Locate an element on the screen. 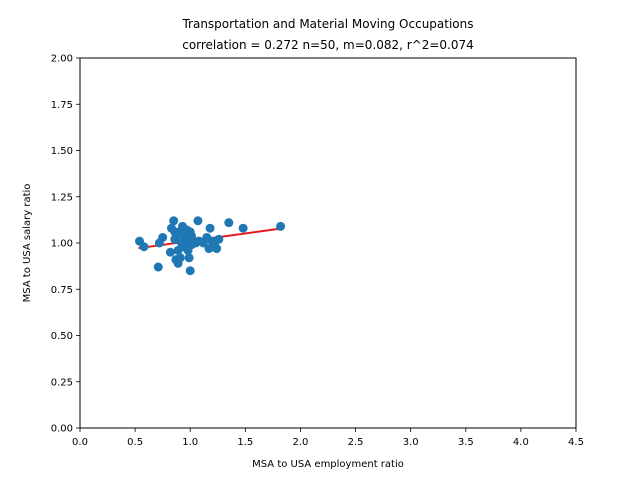 This screenshot has width=640, height=480. y-tick-label: 1.25 is located at coordinates (62, 197).